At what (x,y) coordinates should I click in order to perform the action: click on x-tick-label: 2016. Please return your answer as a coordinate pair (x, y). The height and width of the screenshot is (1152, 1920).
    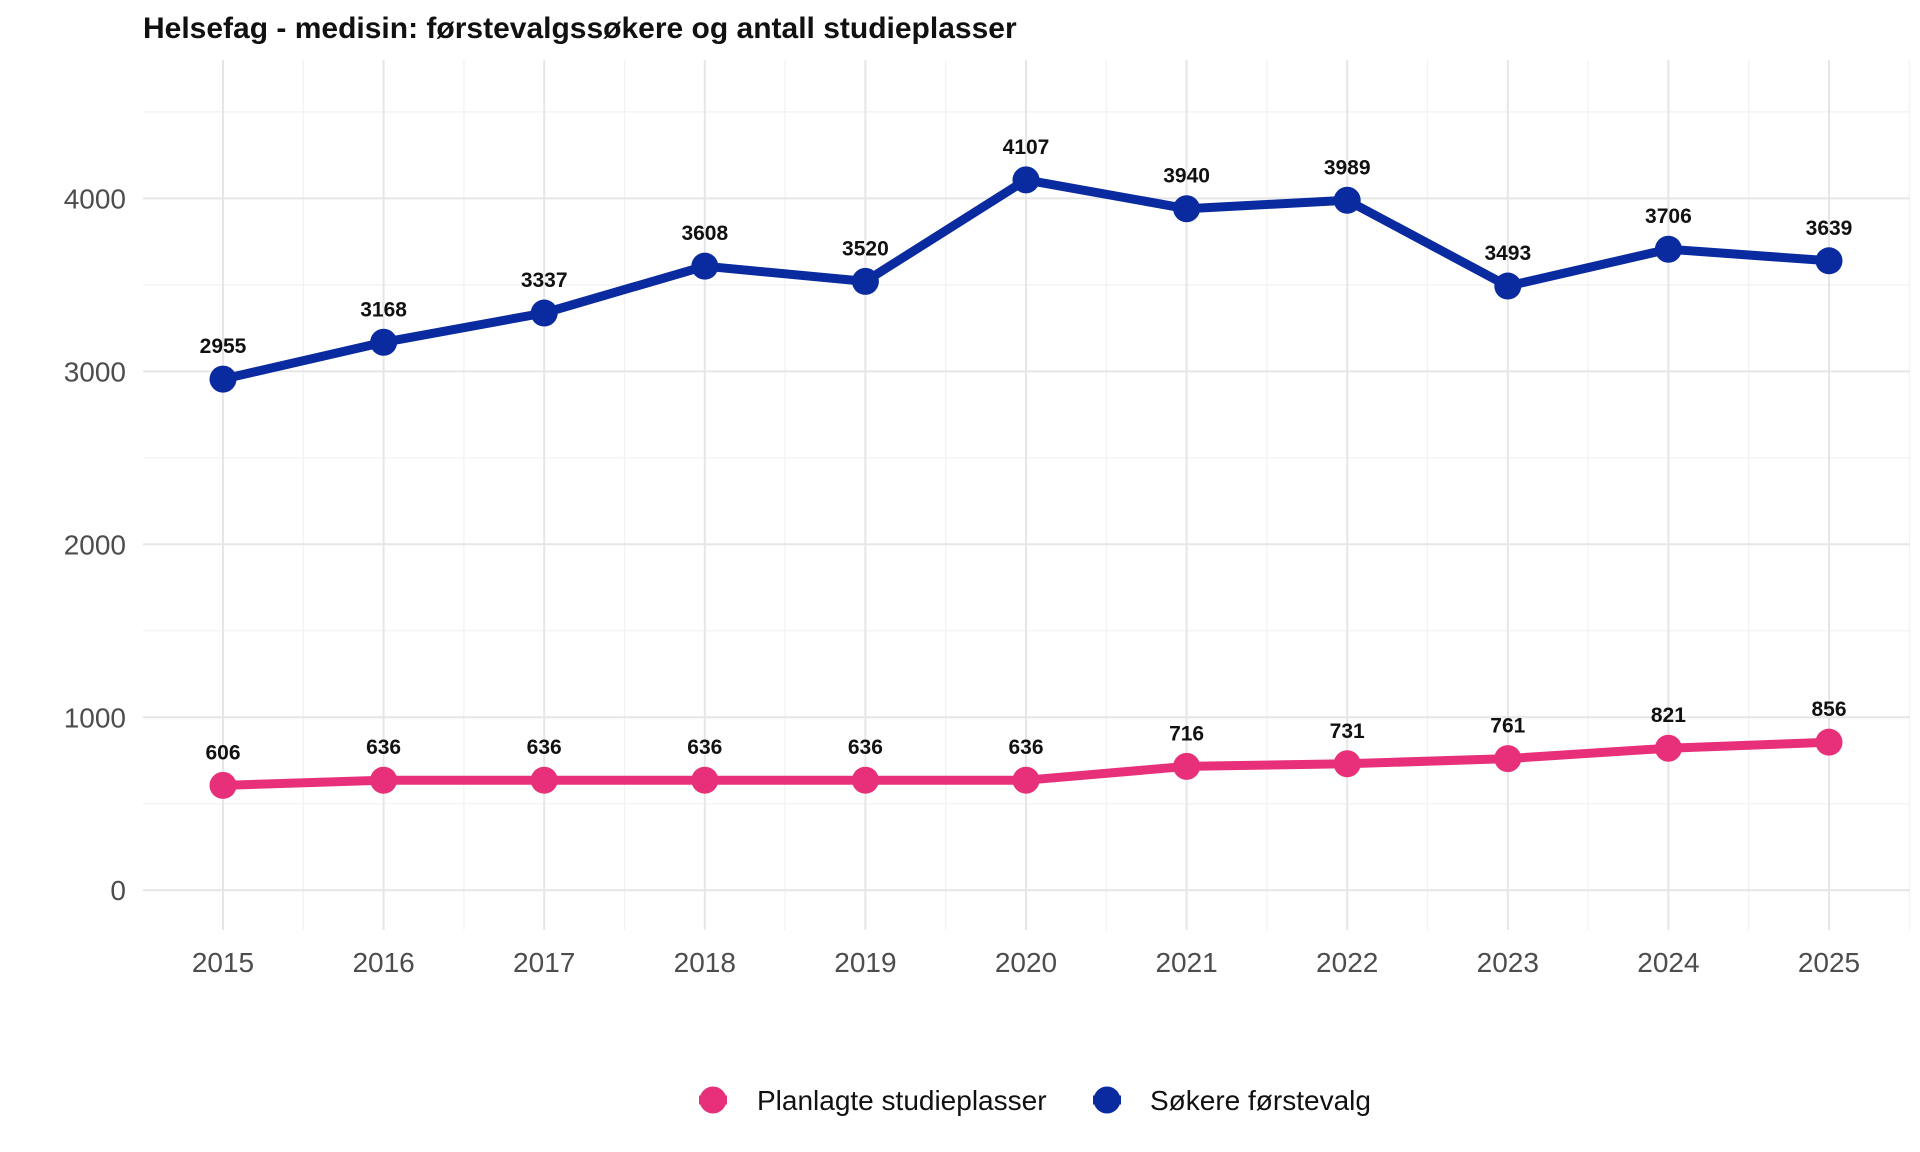
    Looking at the image, I should click on (383, 962).